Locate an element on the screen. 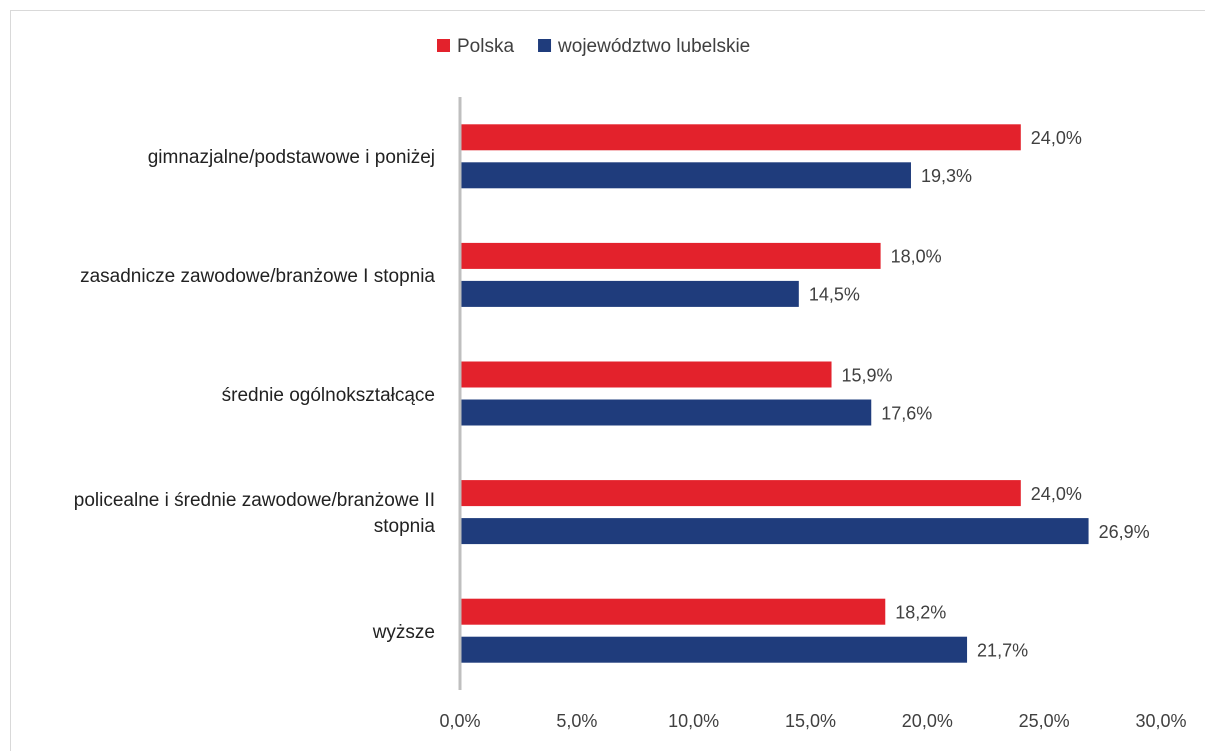 Image resolution: width=1205 pixels, height=751 pixels. x-tick-label: 10,0% is located at coordinates (693, 721).